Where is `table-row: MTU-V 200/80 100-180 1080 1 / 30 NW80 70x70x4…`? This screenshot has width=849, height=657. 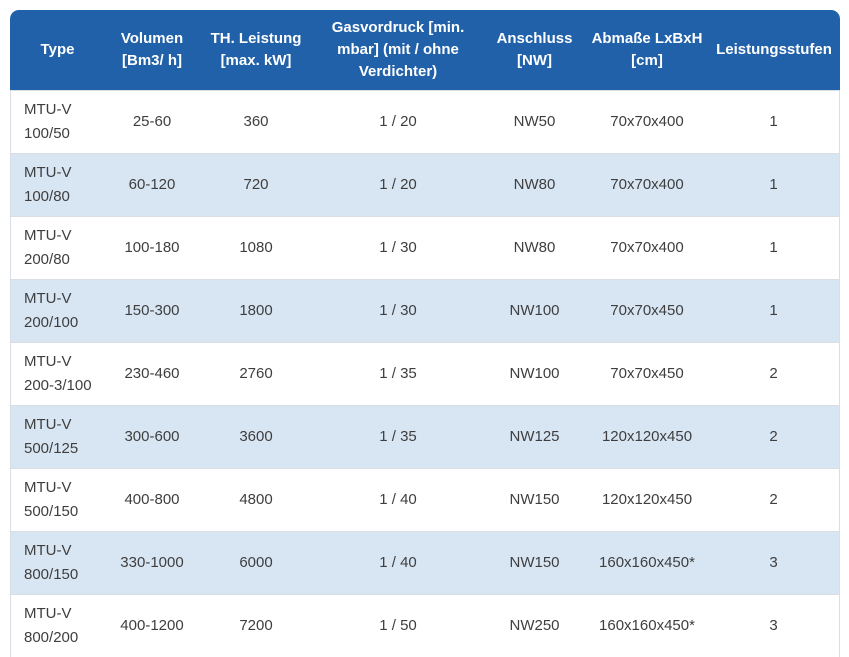 table-row: MTU-V 200/80 100-180 1080 1 / 30 NW80 70x70x4… is located at coordinates (425, 247).